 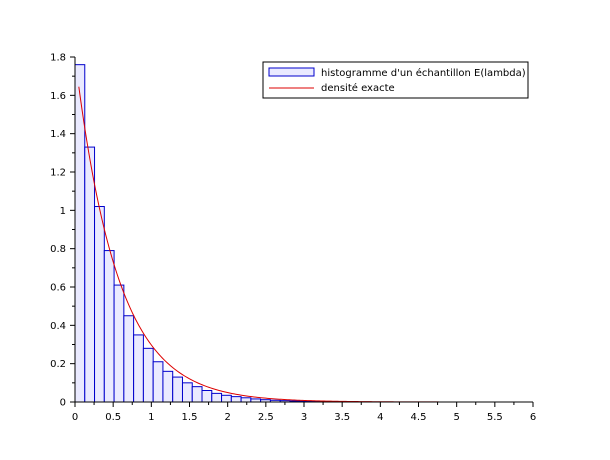 I want to click on y-tick-label: 1.8, so click(x=58, y=58).